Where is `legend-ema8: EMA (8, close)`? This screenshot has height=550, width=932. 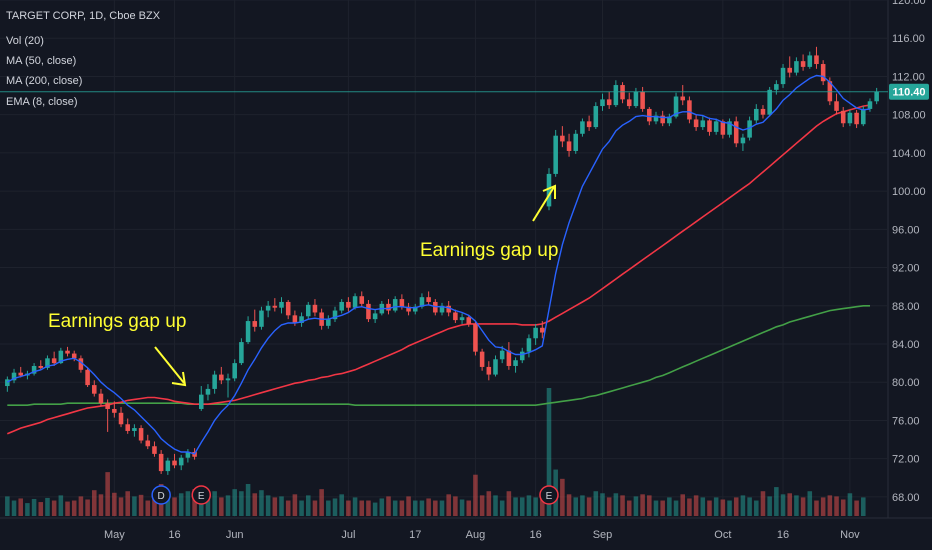 legend-ema8: EMA (8, close) is located at coordinates (42, 102).